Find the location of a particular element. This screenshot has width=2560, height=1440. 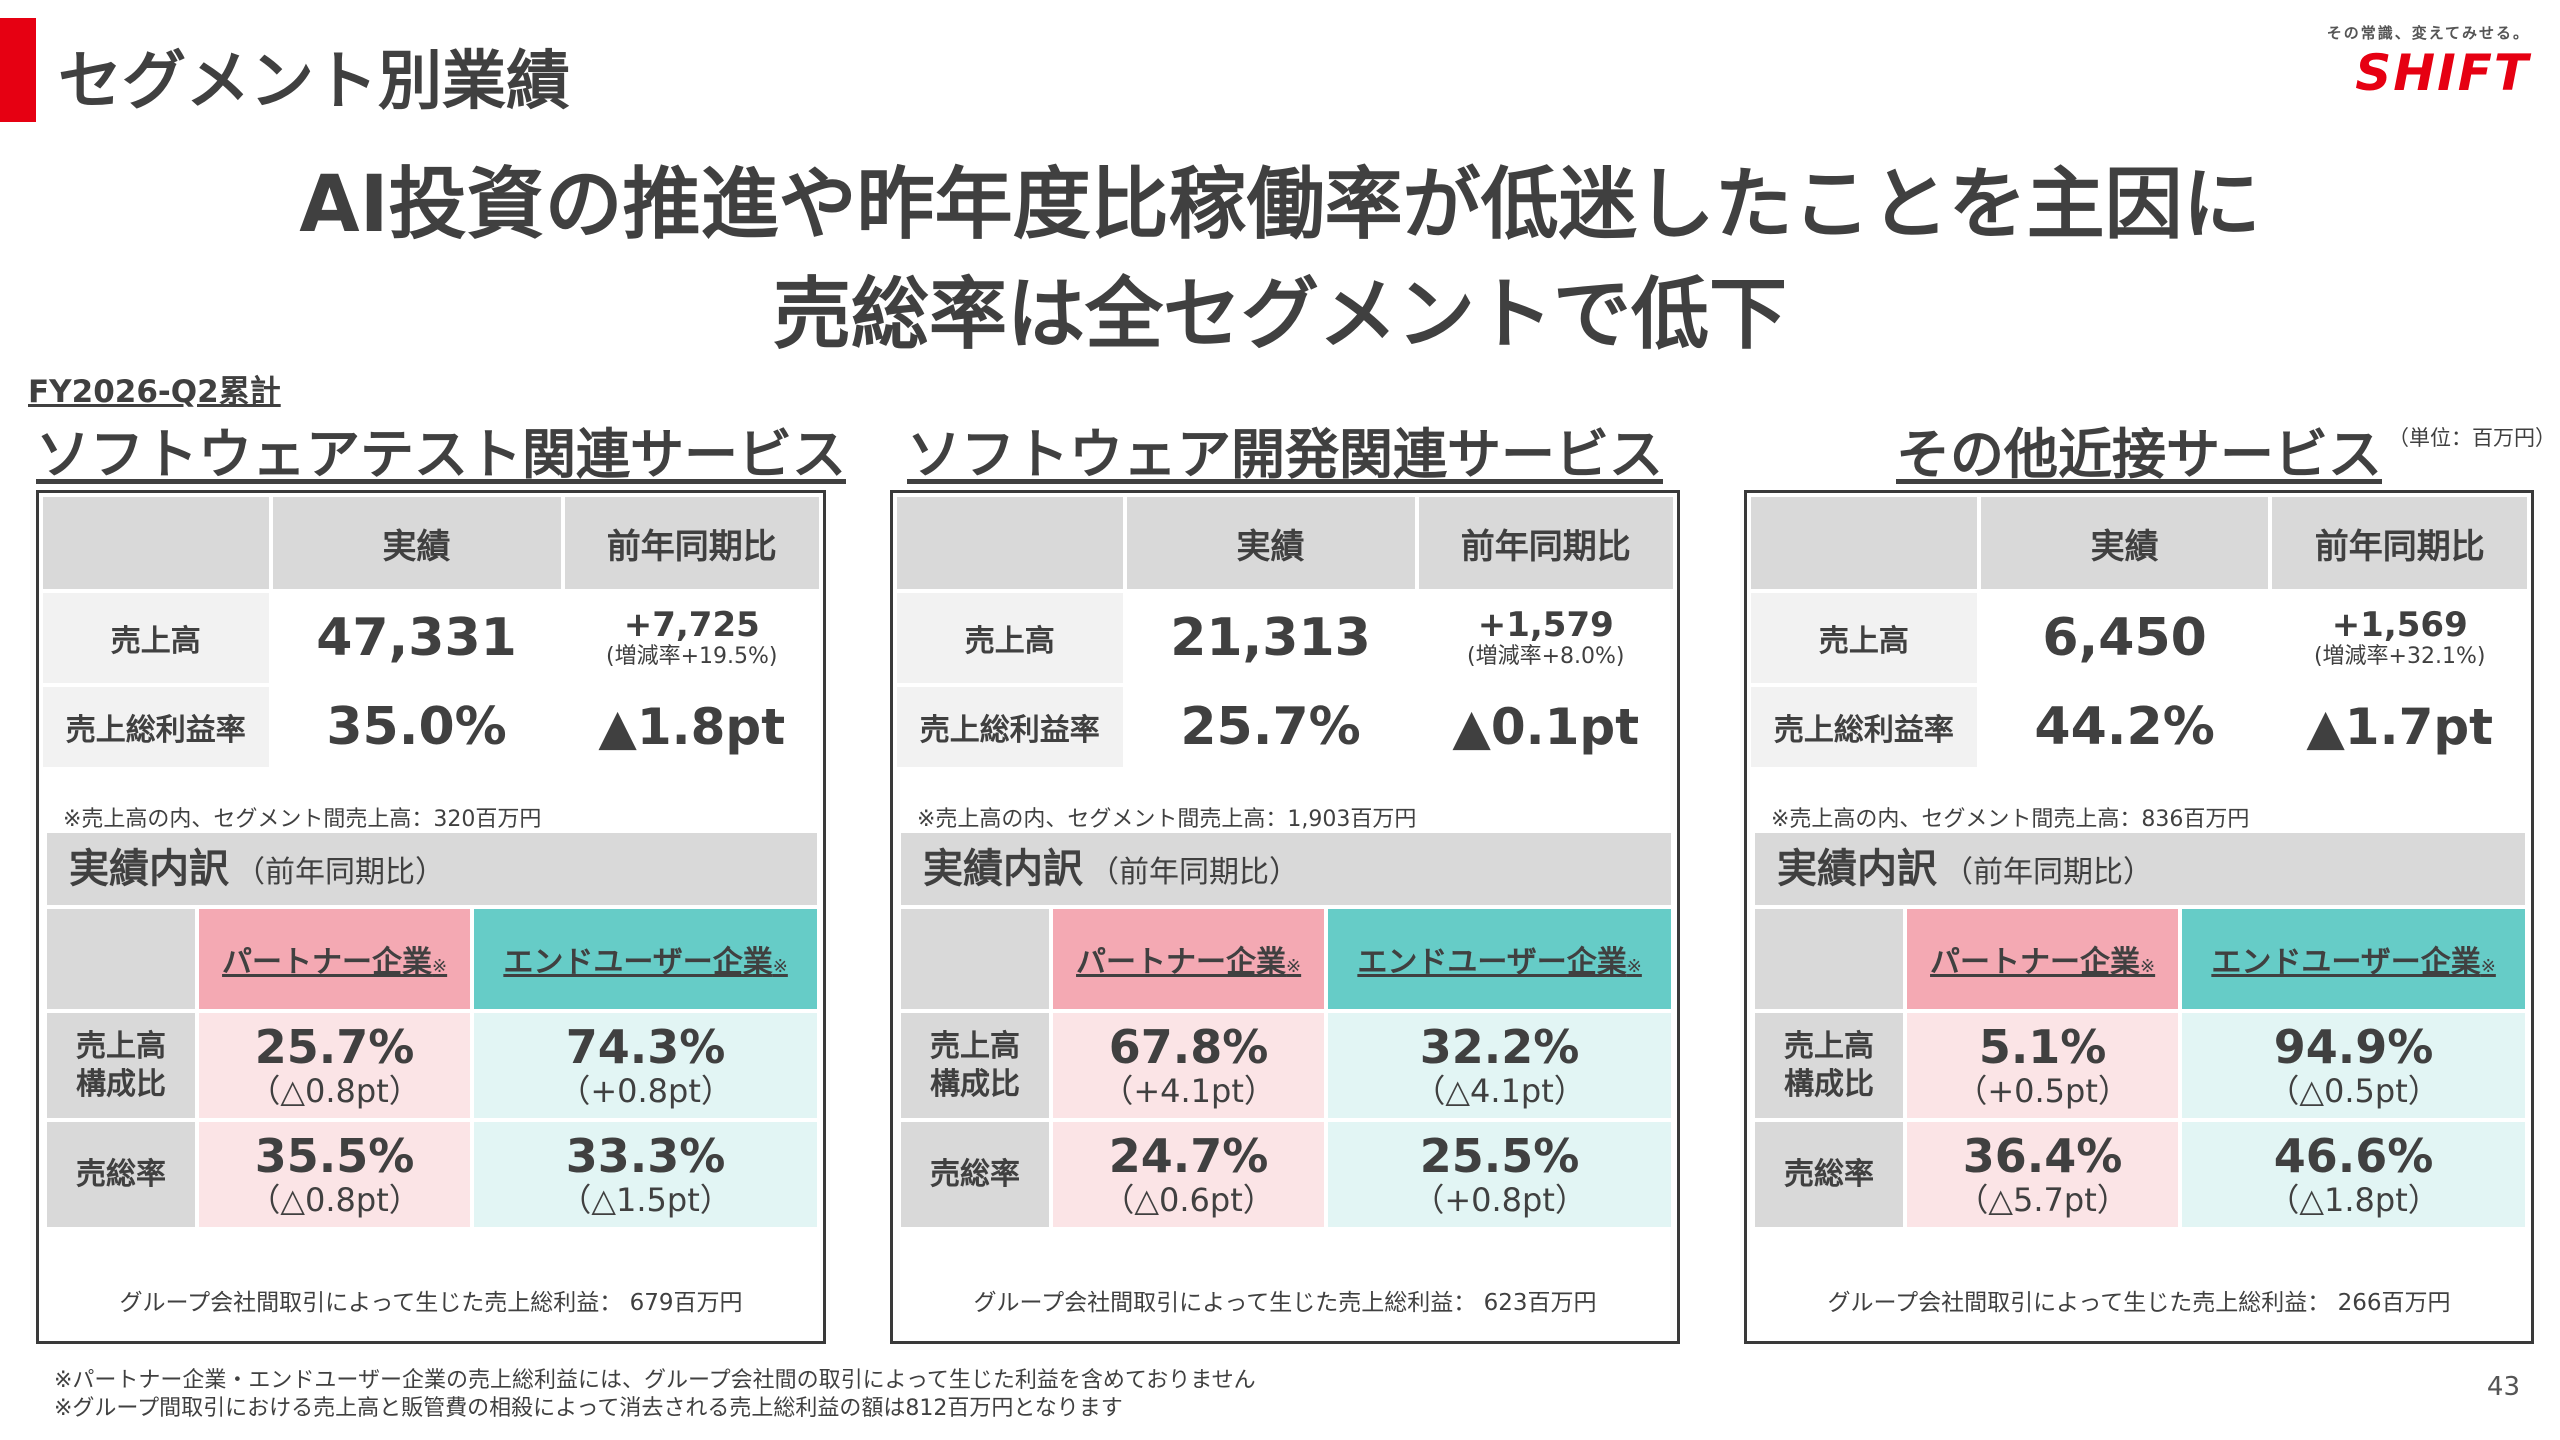

enduser-comp-cell: 32.2% （△4.1pt） is located at coordinates (1499, 1065).